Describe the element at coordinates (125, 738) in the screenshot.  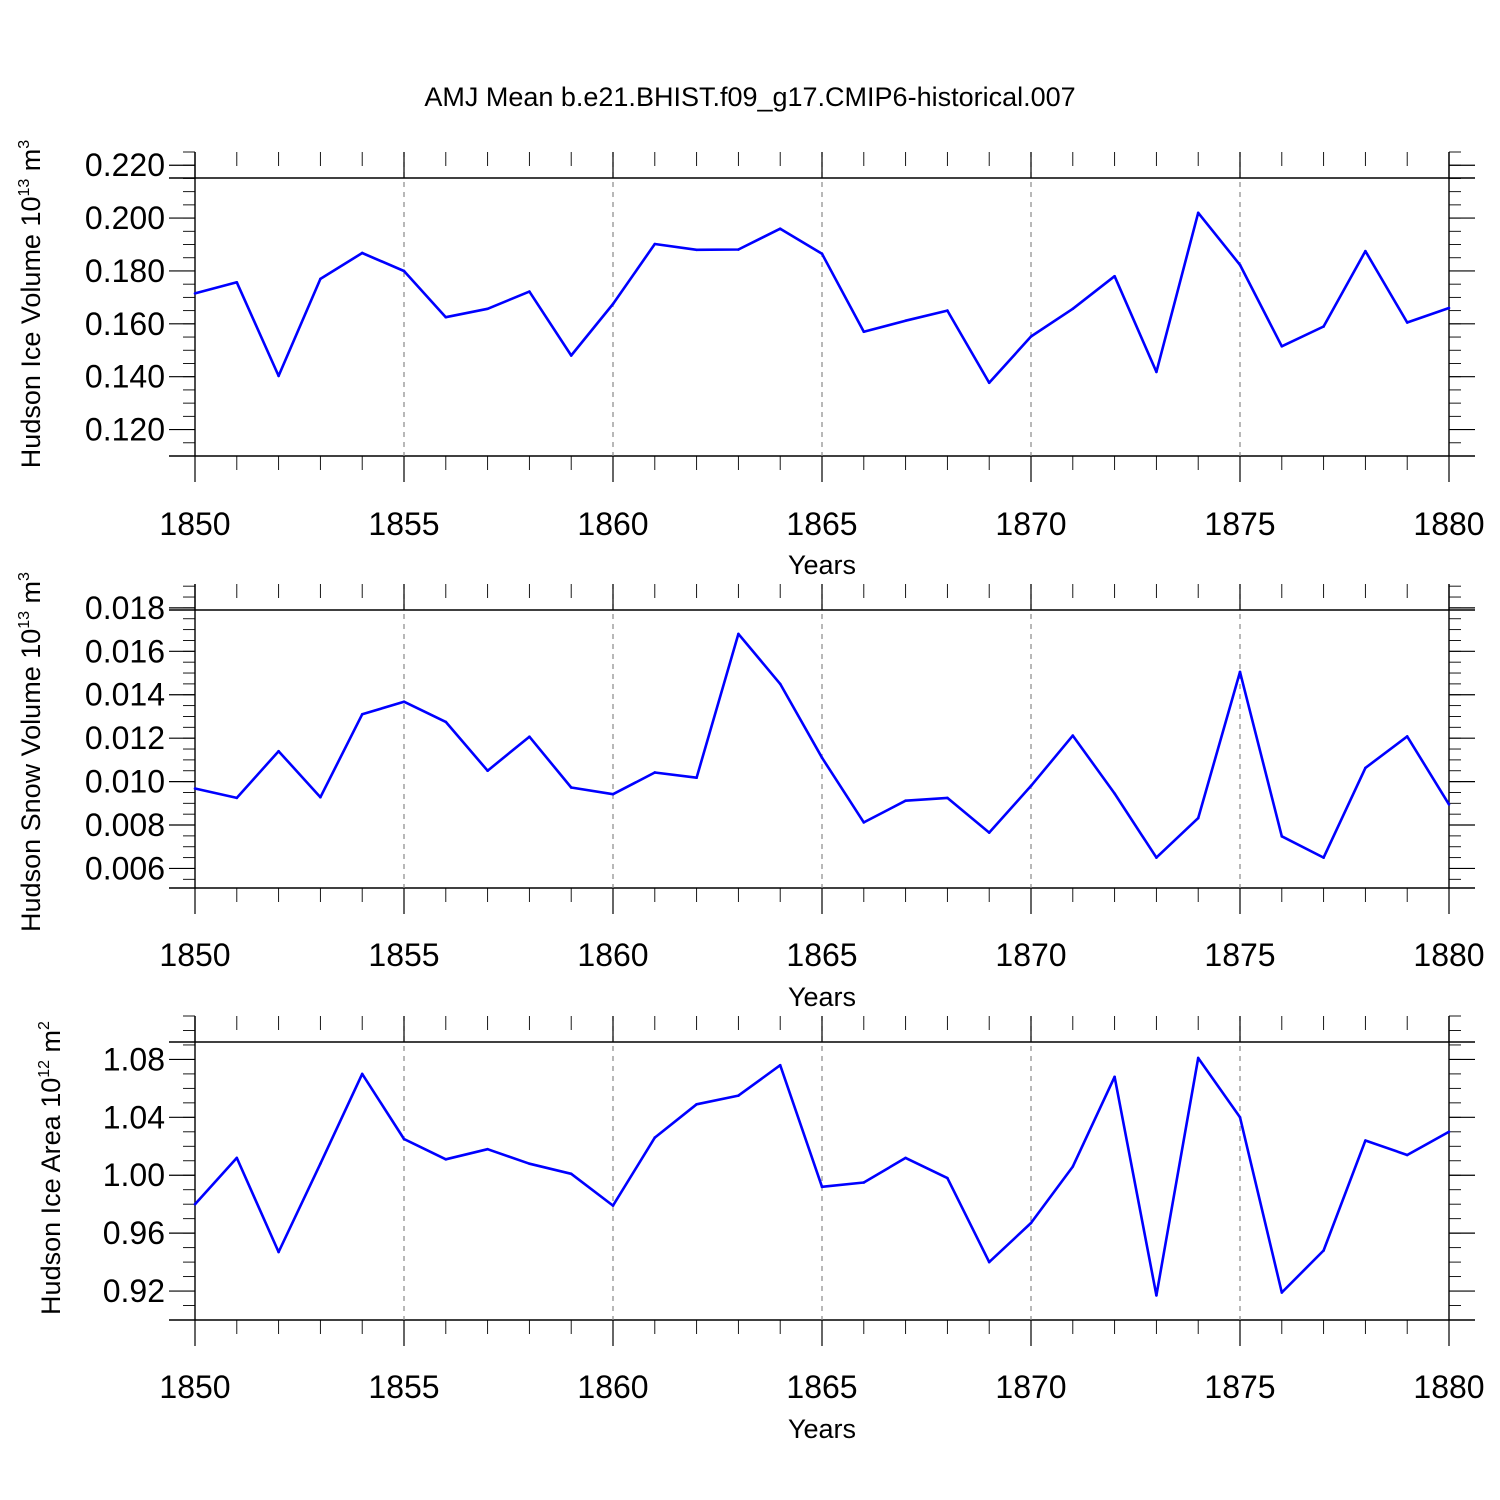
I see `y-tick-label: 0.012` at that location.